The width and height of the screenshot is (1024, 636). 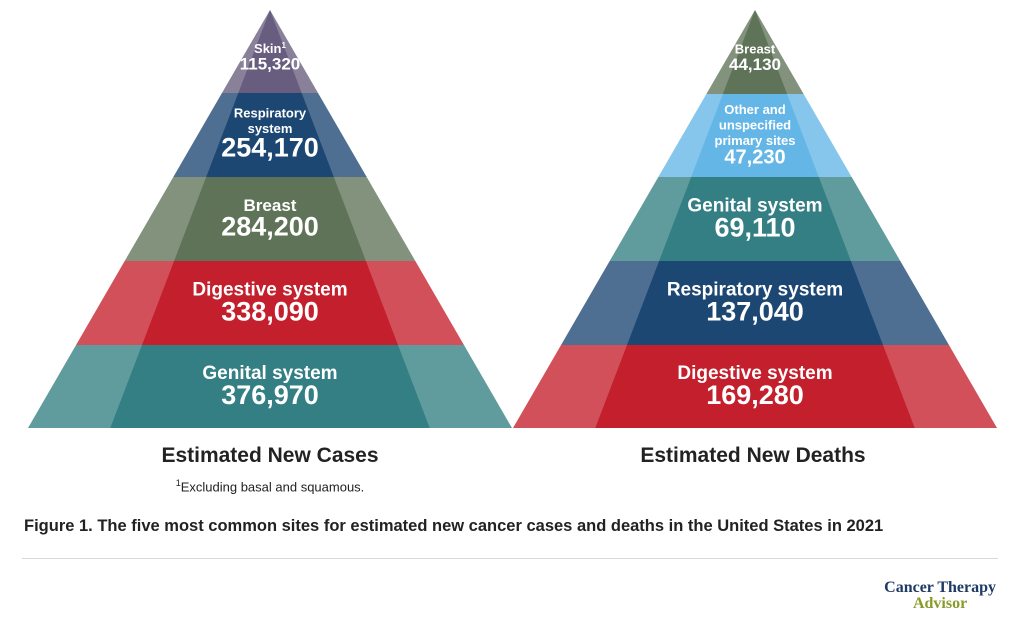 What do you see at coordinates (510, 558) in the screenshot?
I see `divider` at bounding box center [510, 558].